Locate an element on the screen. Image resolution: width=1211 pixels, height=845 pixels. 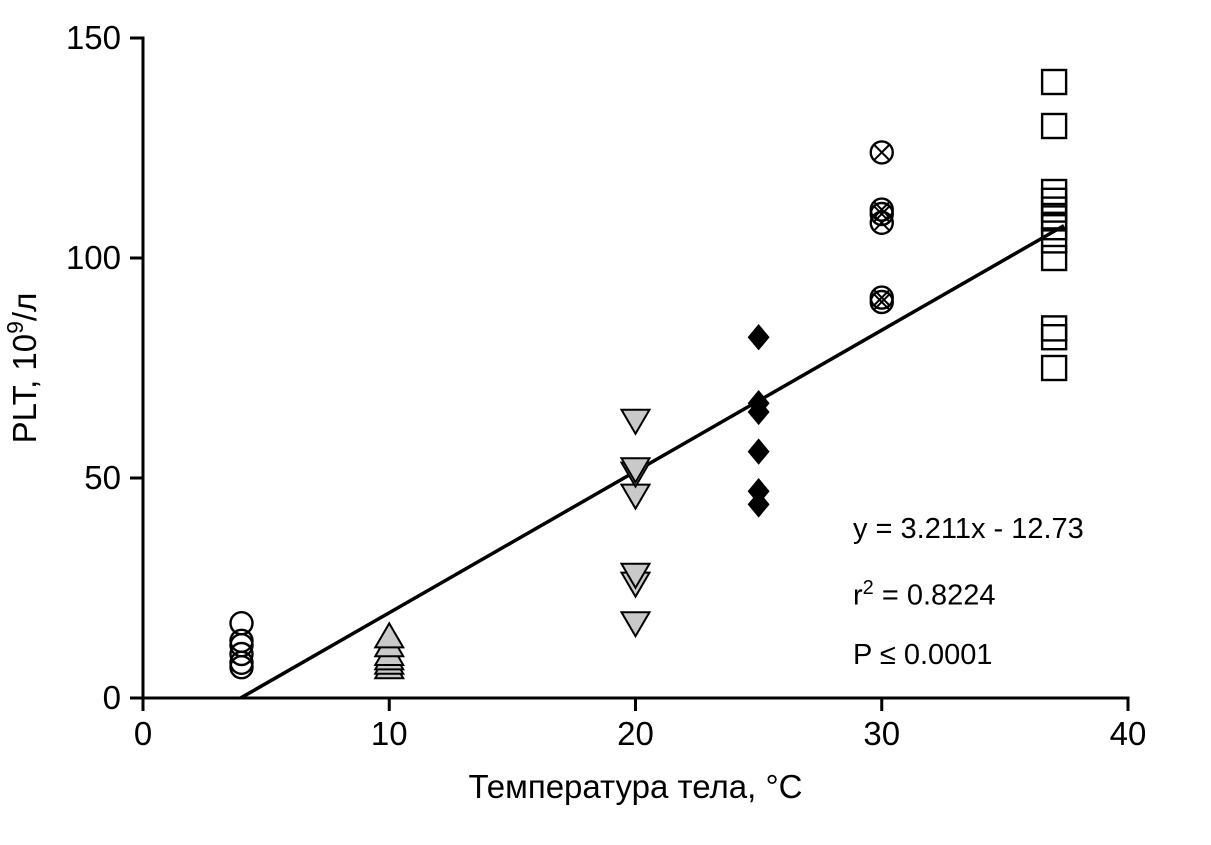
y-tick-label: 150 is located at coordinates (93, 37).